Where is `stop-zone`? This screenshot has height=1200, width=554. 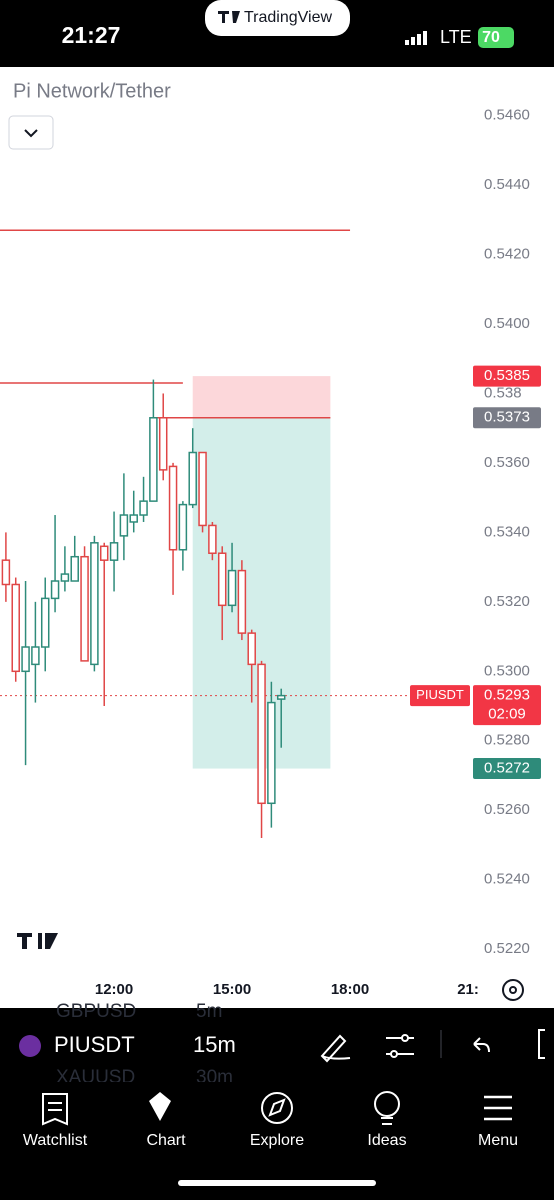
stop-zone is located at coordinates (261, 397).